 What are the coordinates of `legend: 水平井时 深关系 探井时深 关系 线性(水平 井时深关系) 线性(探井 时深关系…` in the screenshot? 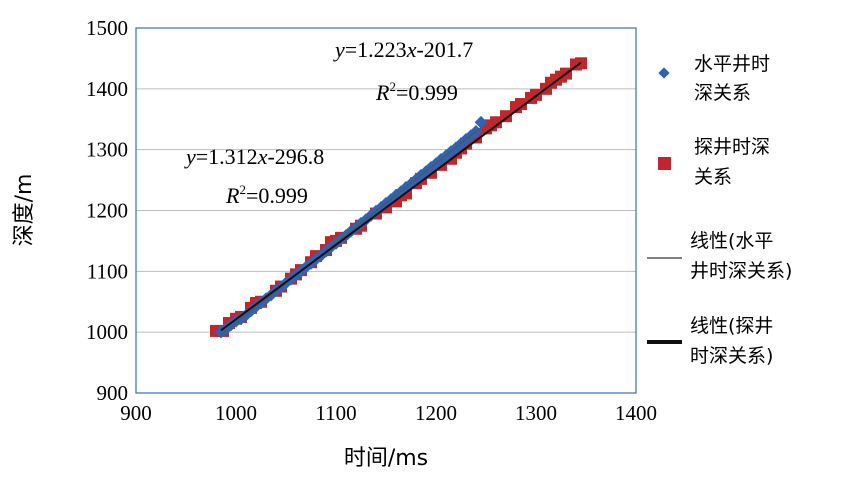 It's located at (719, 210).